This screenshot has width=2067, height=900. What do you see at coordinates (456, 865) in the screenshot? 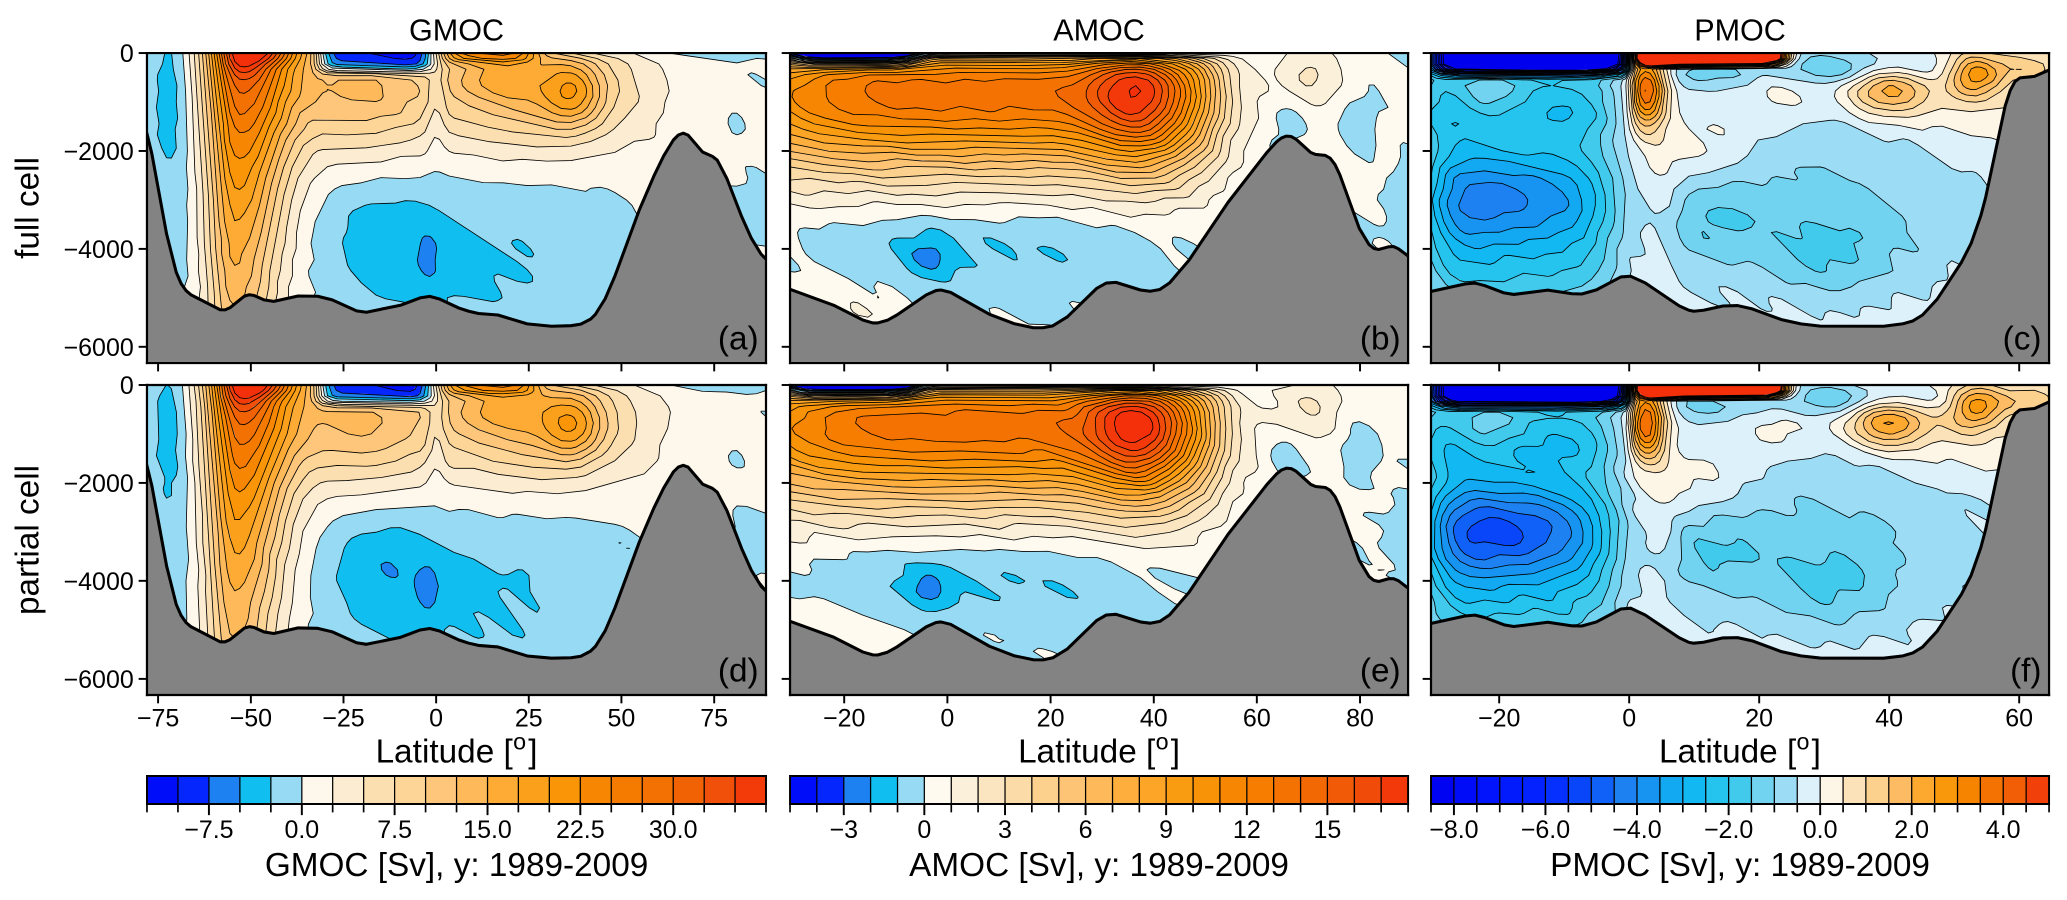
I see `svg-text: GMOC [Sv], y: 1989-2009` at bounding box center [456, 865].